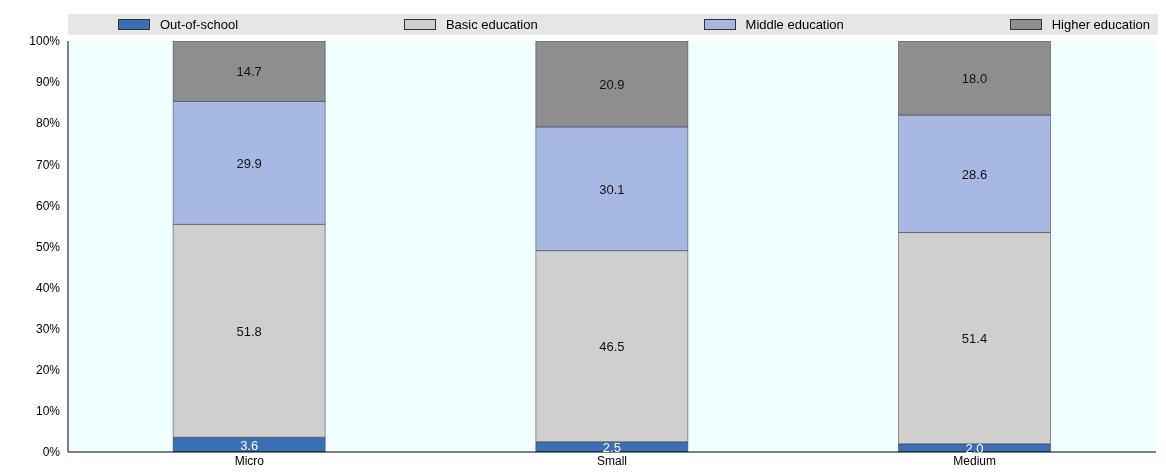 This screenshot has width=1166, height=476. Describe the element at coordinates (48, 328) in the screenshot. I see `y-tick-label: 30%` at that location.